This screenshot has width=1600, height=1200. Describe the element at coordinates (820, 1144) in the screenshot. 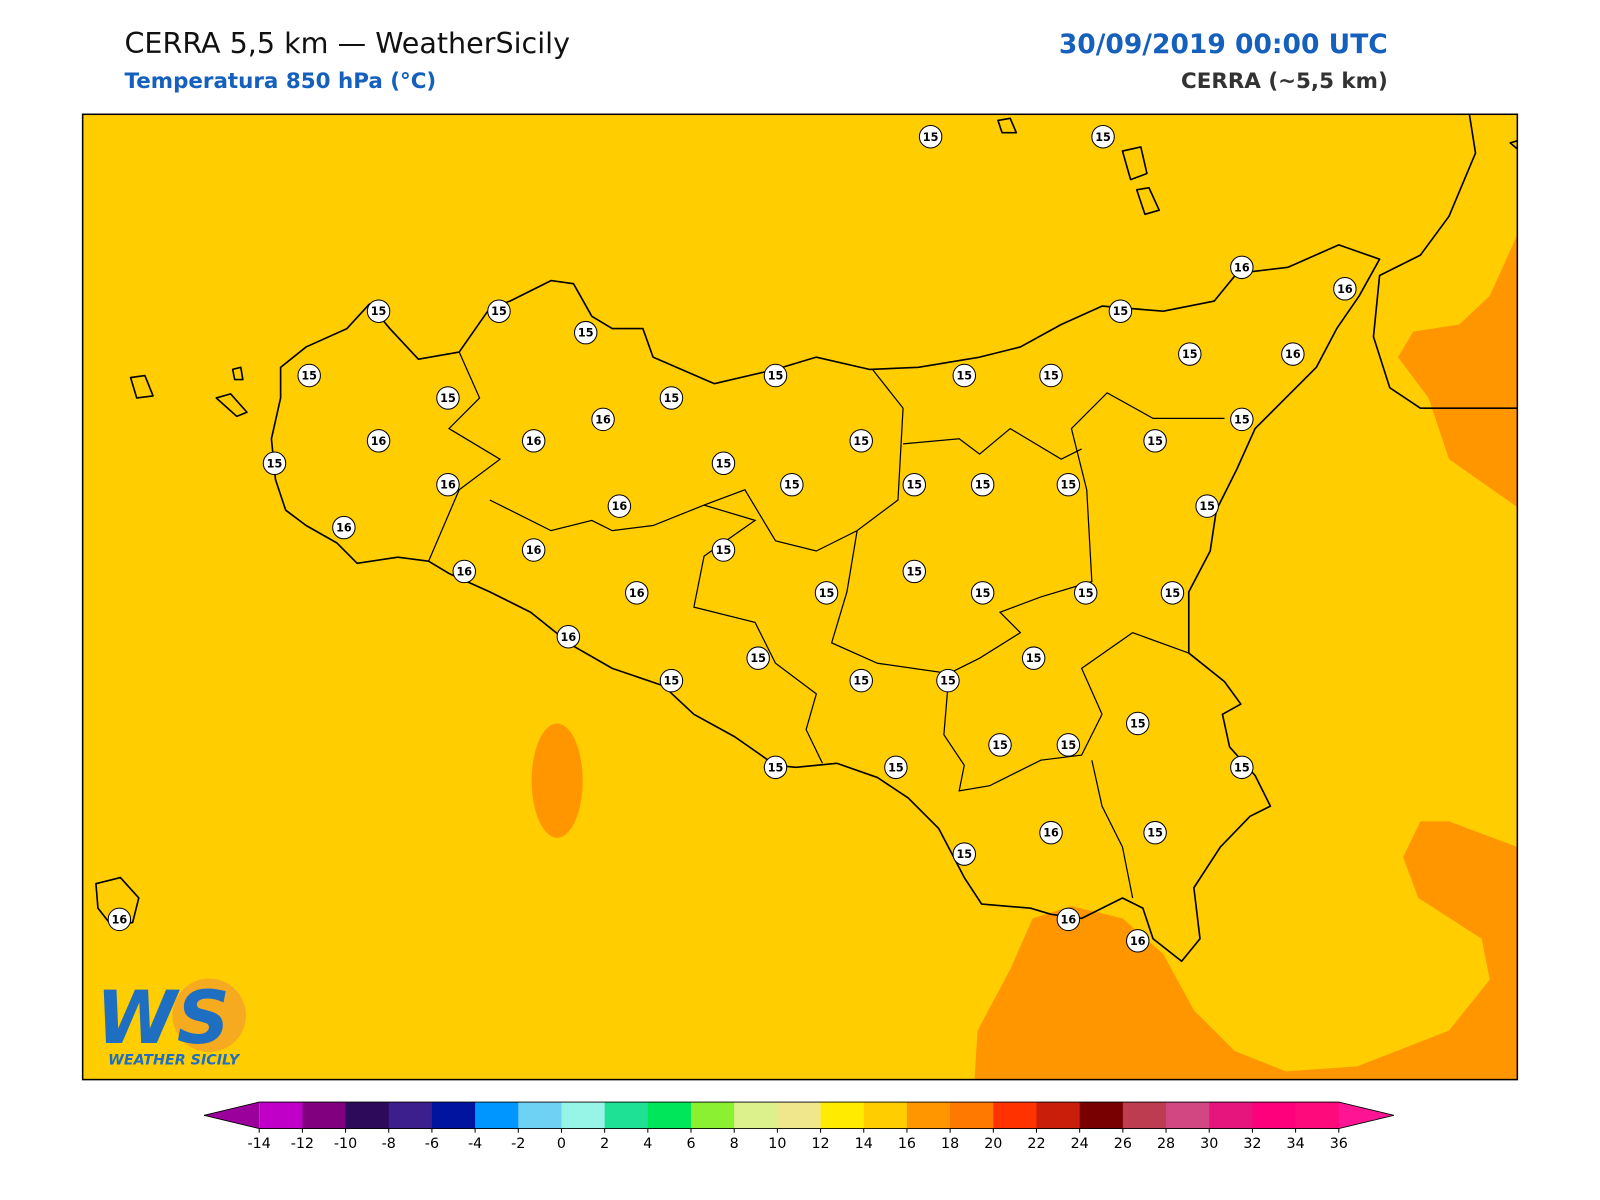

I see `colorbar-tick-label: 12` at that location.